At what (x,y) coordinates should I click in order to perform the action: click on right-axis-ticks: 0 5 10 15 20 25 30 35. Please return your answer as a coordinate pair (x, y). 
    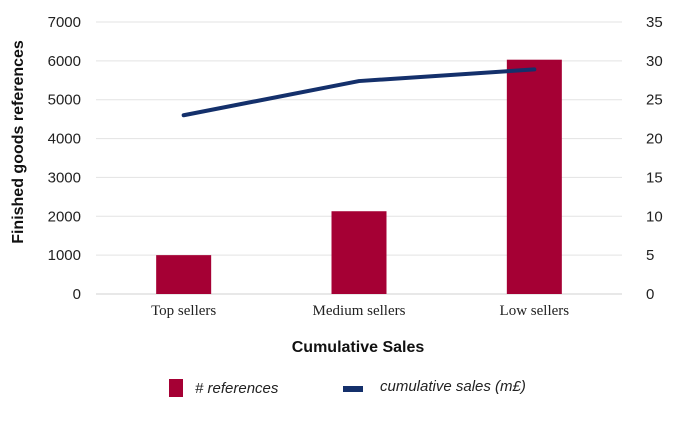
    Looking at the image, I should click on (654, 158).